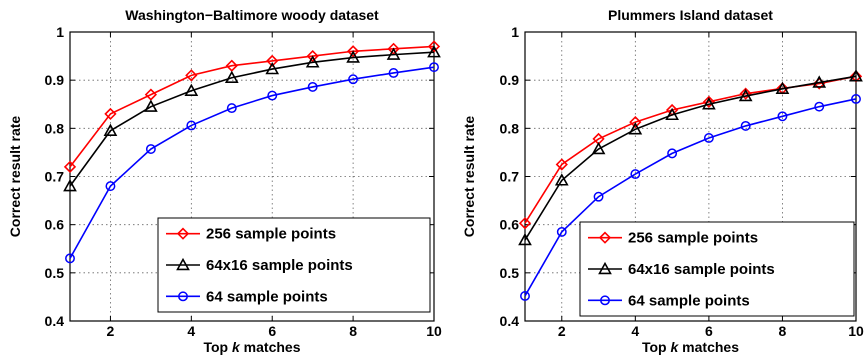 The width and height of the screenshot is (868, 361). I want to click on y-tick-label: 0.9, so click(55, 80).